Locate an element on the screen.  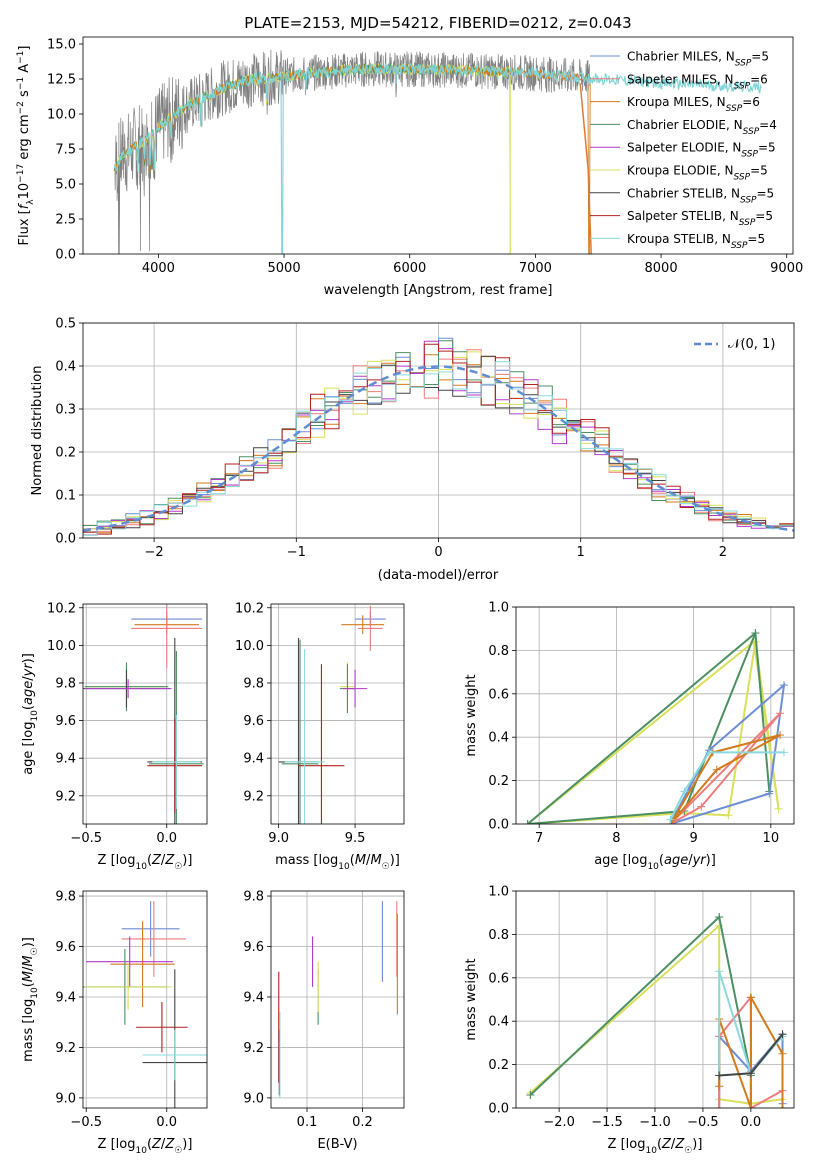
x-tick-label: 6000 is located at coordinates (409, 268).